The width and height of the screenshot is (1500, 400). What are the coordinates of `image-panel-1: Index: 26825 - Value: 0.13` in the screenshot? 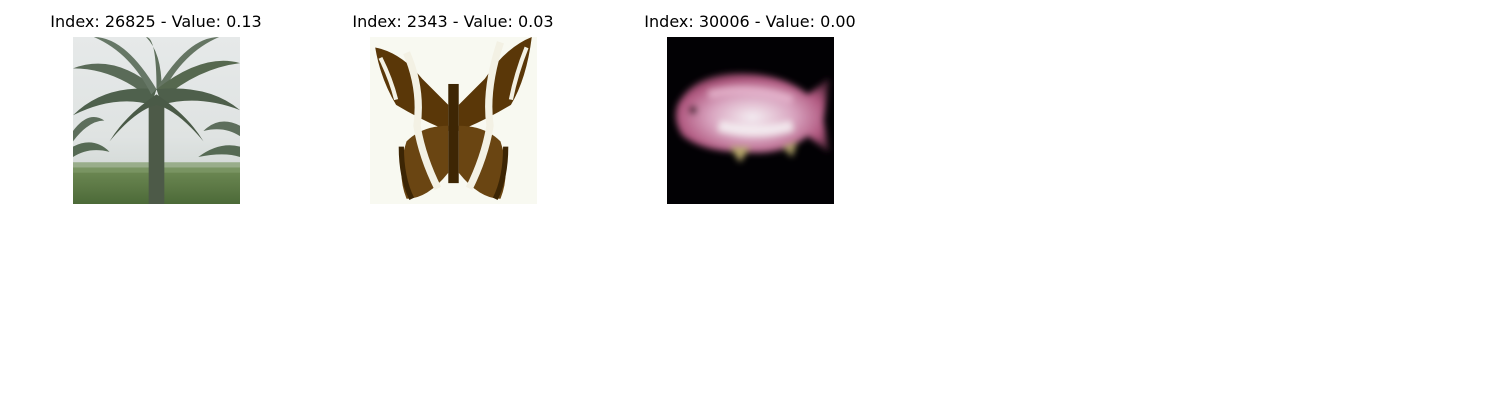 It's located at (156, 105).